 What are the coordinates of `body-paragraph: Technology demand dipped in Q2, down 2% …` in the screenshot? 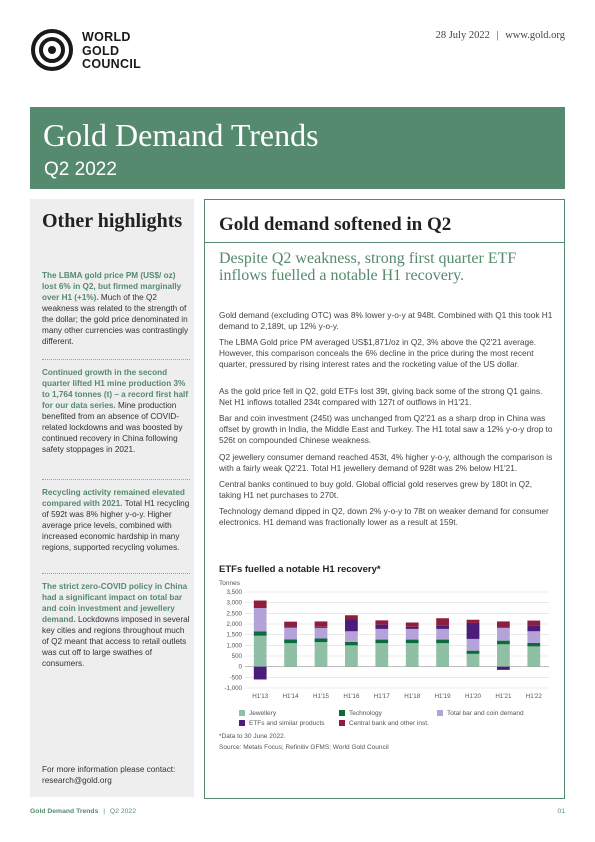 It's located at (384, 516).